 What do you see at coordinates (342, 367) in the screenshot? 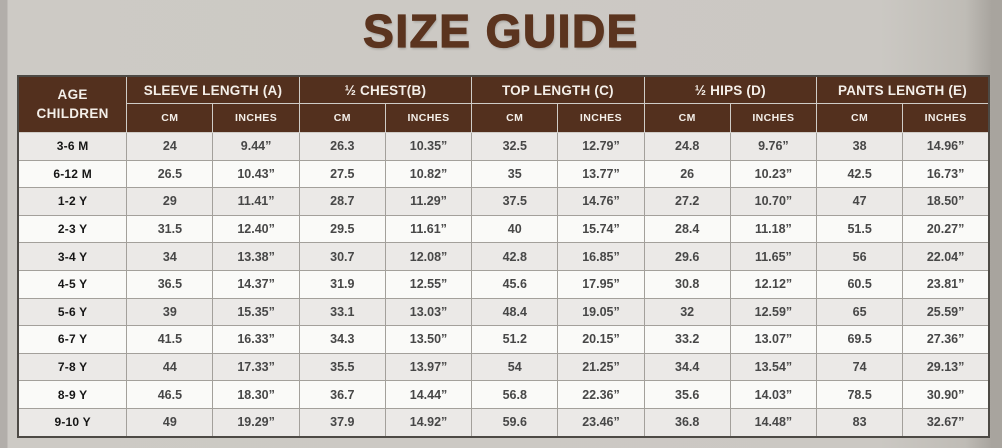
I see `measurement-cell: 35.5` at bounding box center [342, 367].